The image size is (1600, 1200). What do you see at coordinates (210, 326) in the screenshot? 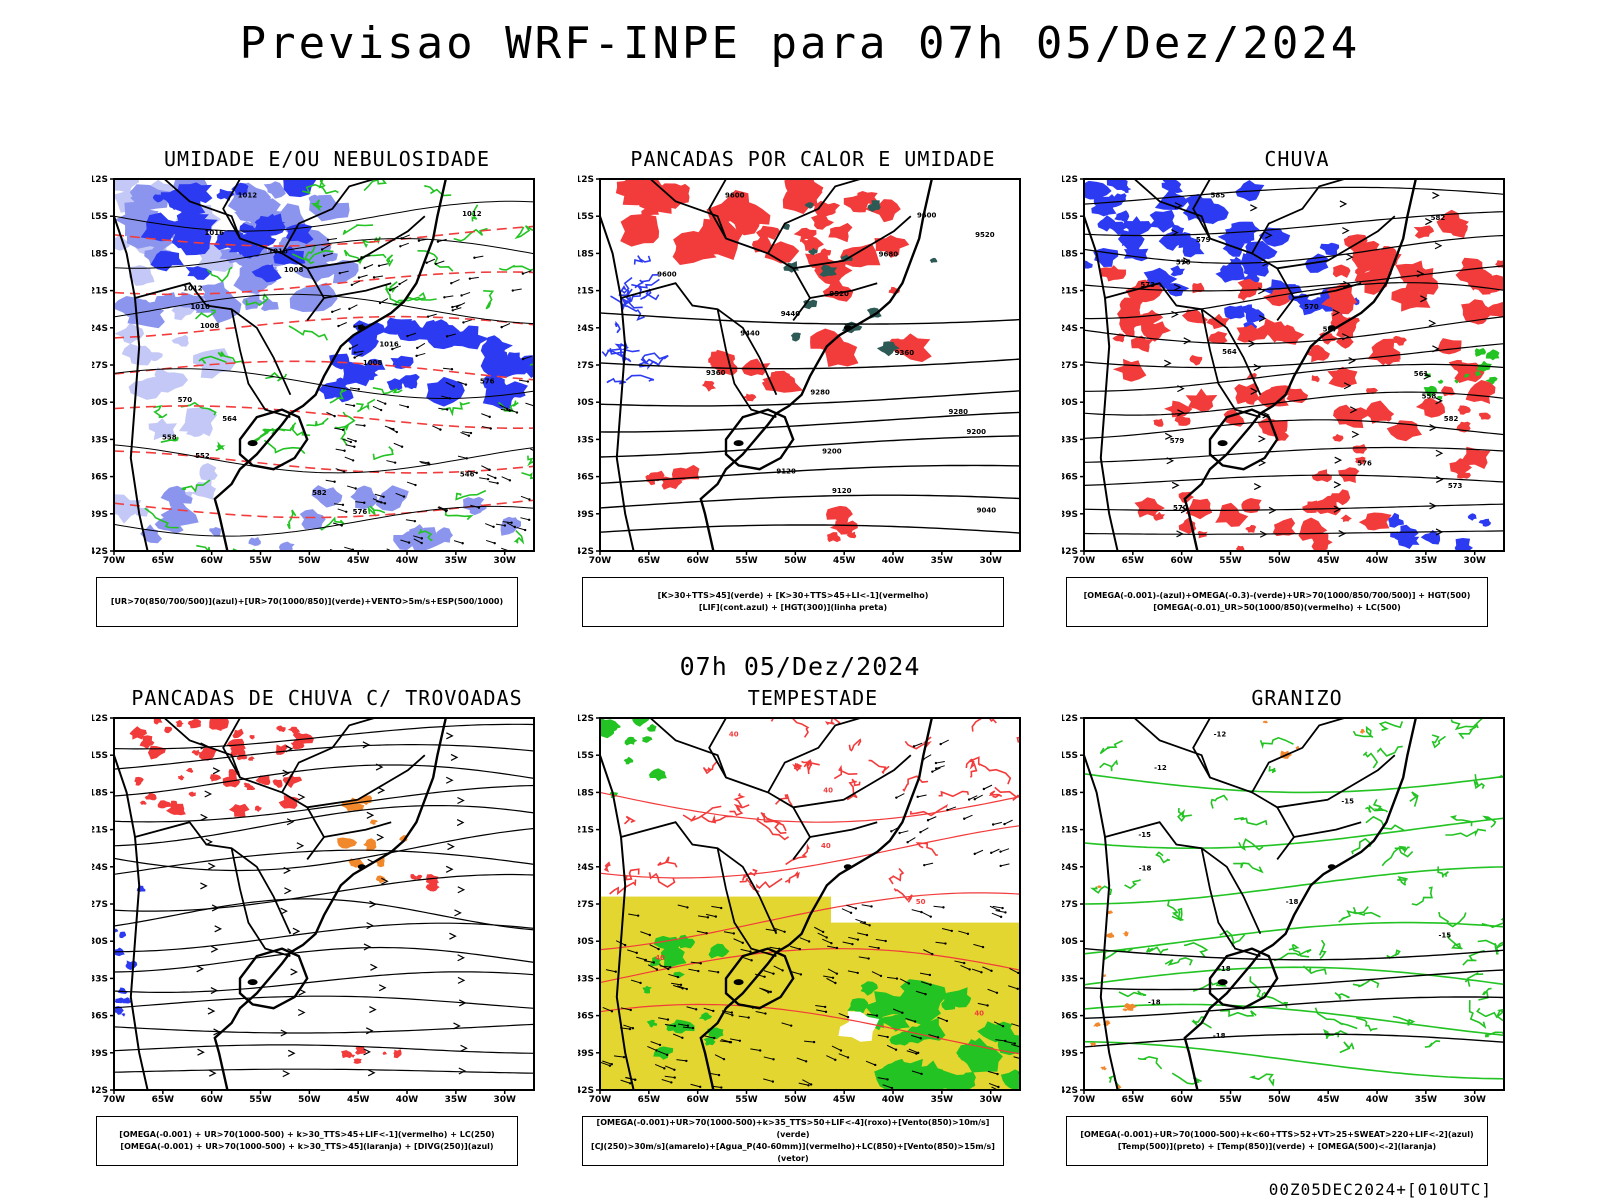
I see `contour-label: 1008` at bounding box center [210, 326].